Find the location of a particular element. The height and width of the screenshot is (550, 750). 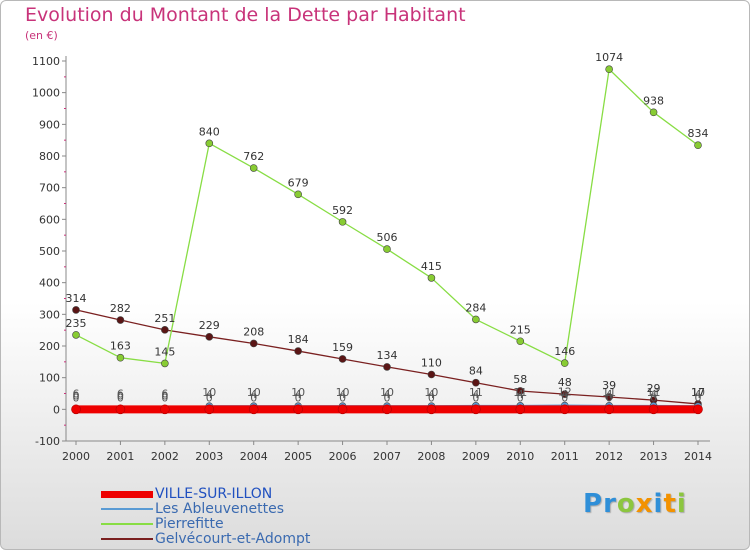

y-tick-label: 0 is located at coordinates (56, 409).